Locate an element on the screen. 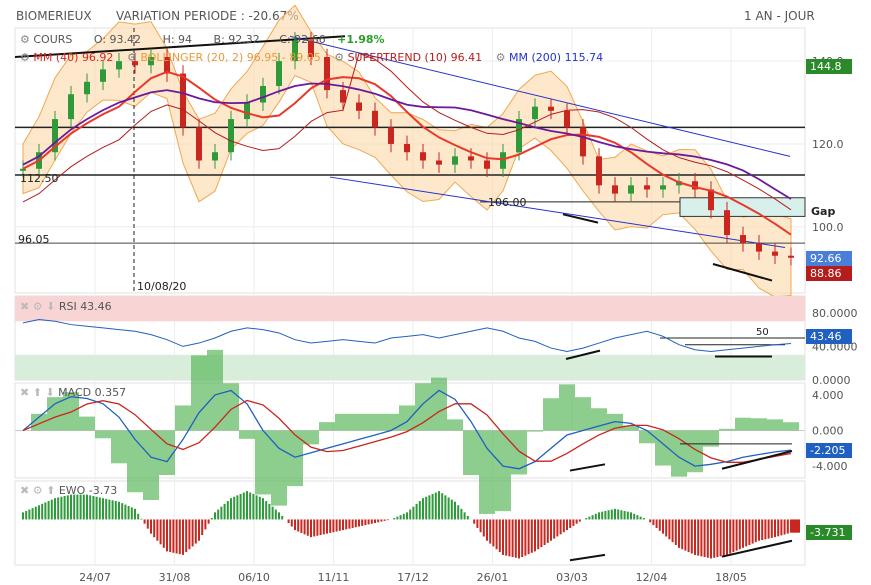 The width and height of the screenshot is (871, 585). legend-open: O: 93.42 is located at coordinates (117, 39).